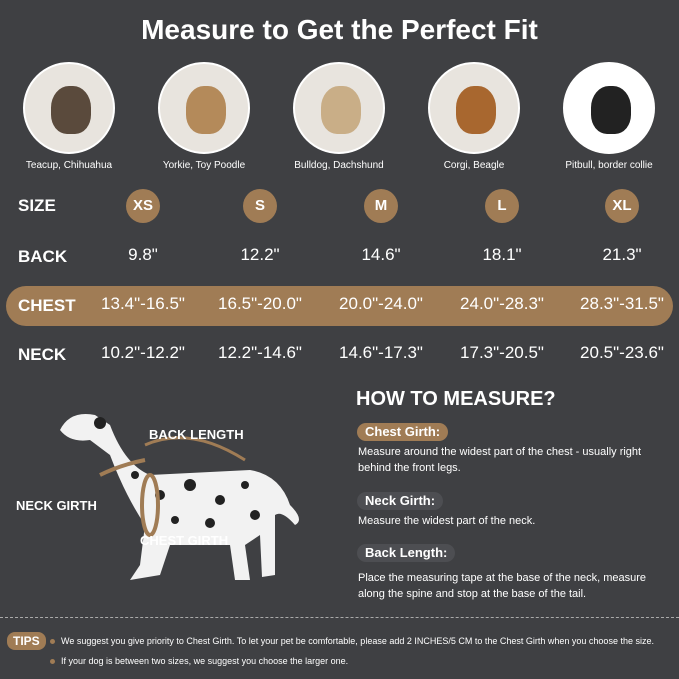  I want to click on dog-card: Bulldog, Dachshund, so click(339, 116).